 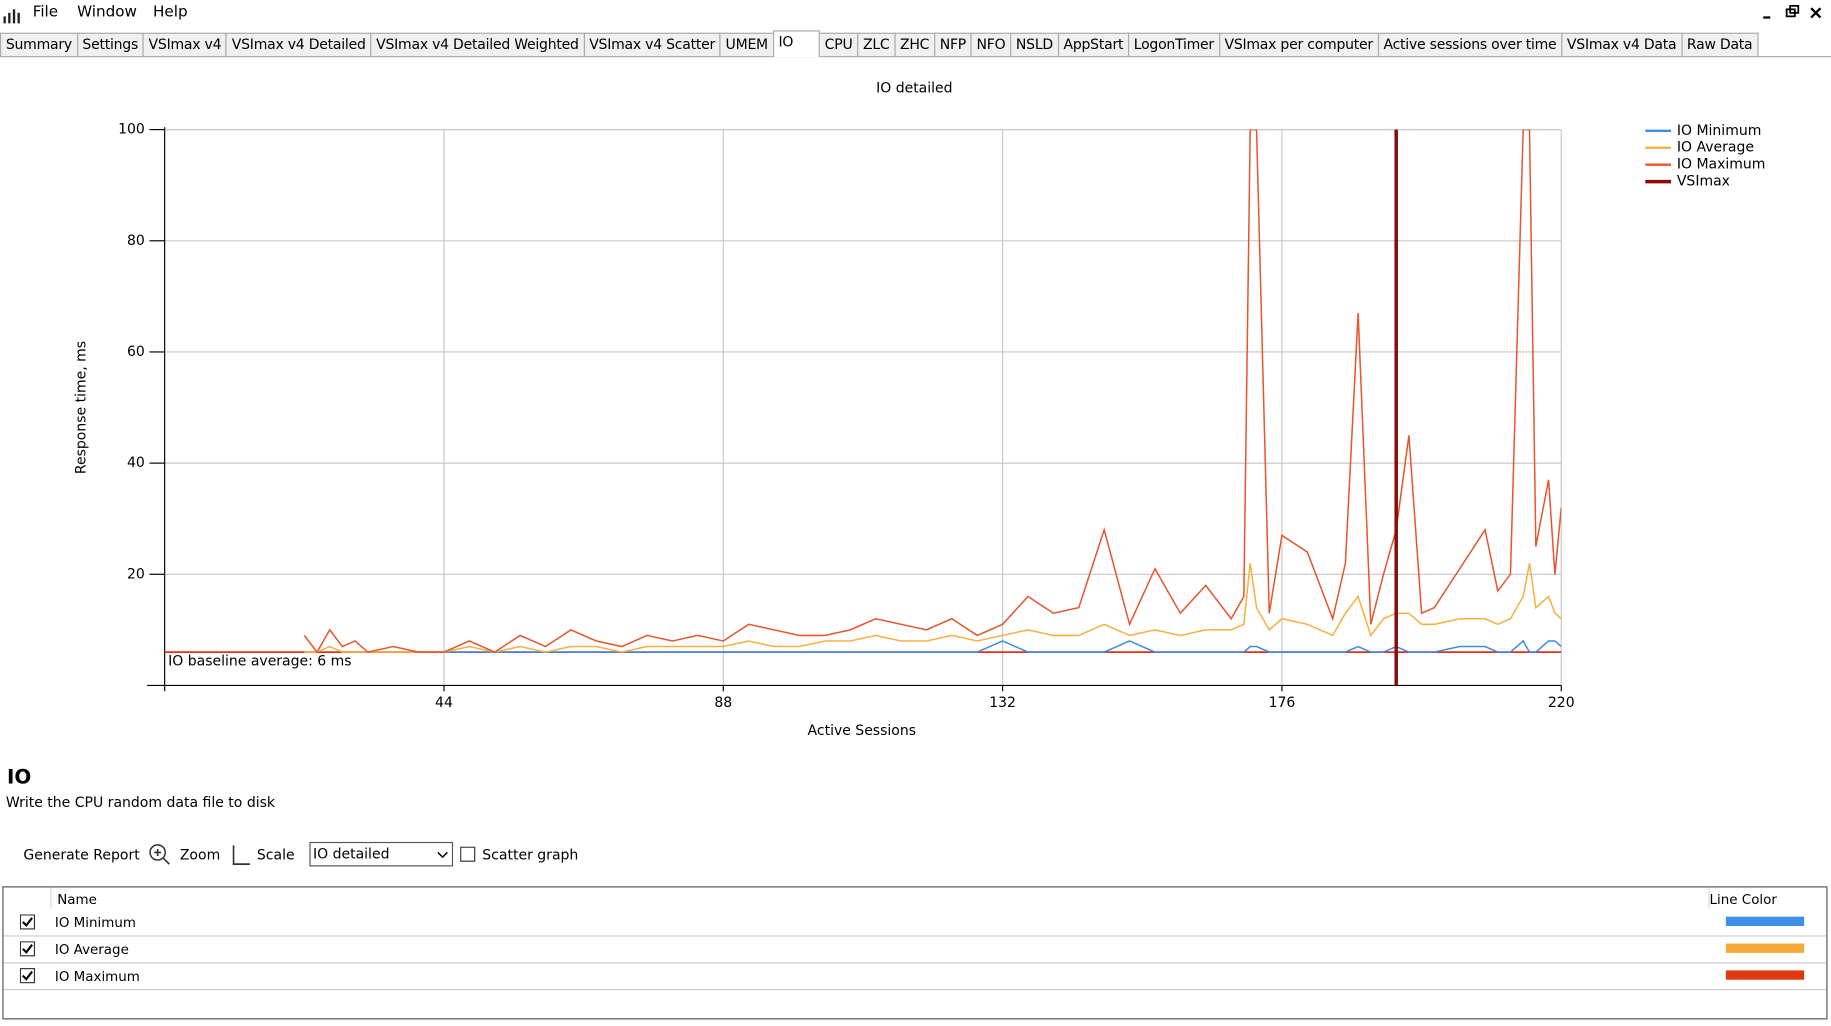 What do you see at coordinates (838, 44) in the screenshot?
I see `tab: CPU` at bounding box center [838, 44].